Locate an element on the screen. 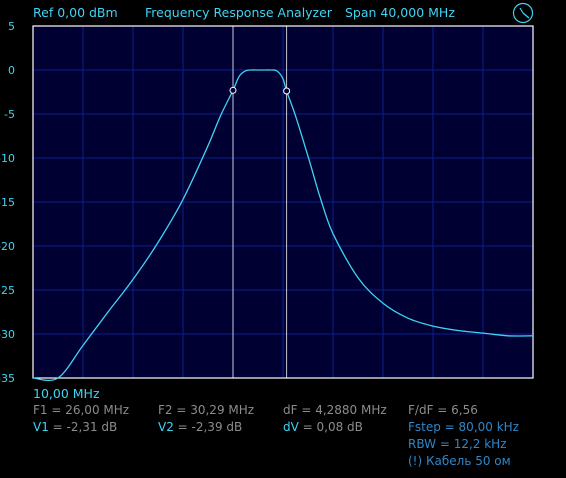  marker-group is located at coordinates (260, 202).